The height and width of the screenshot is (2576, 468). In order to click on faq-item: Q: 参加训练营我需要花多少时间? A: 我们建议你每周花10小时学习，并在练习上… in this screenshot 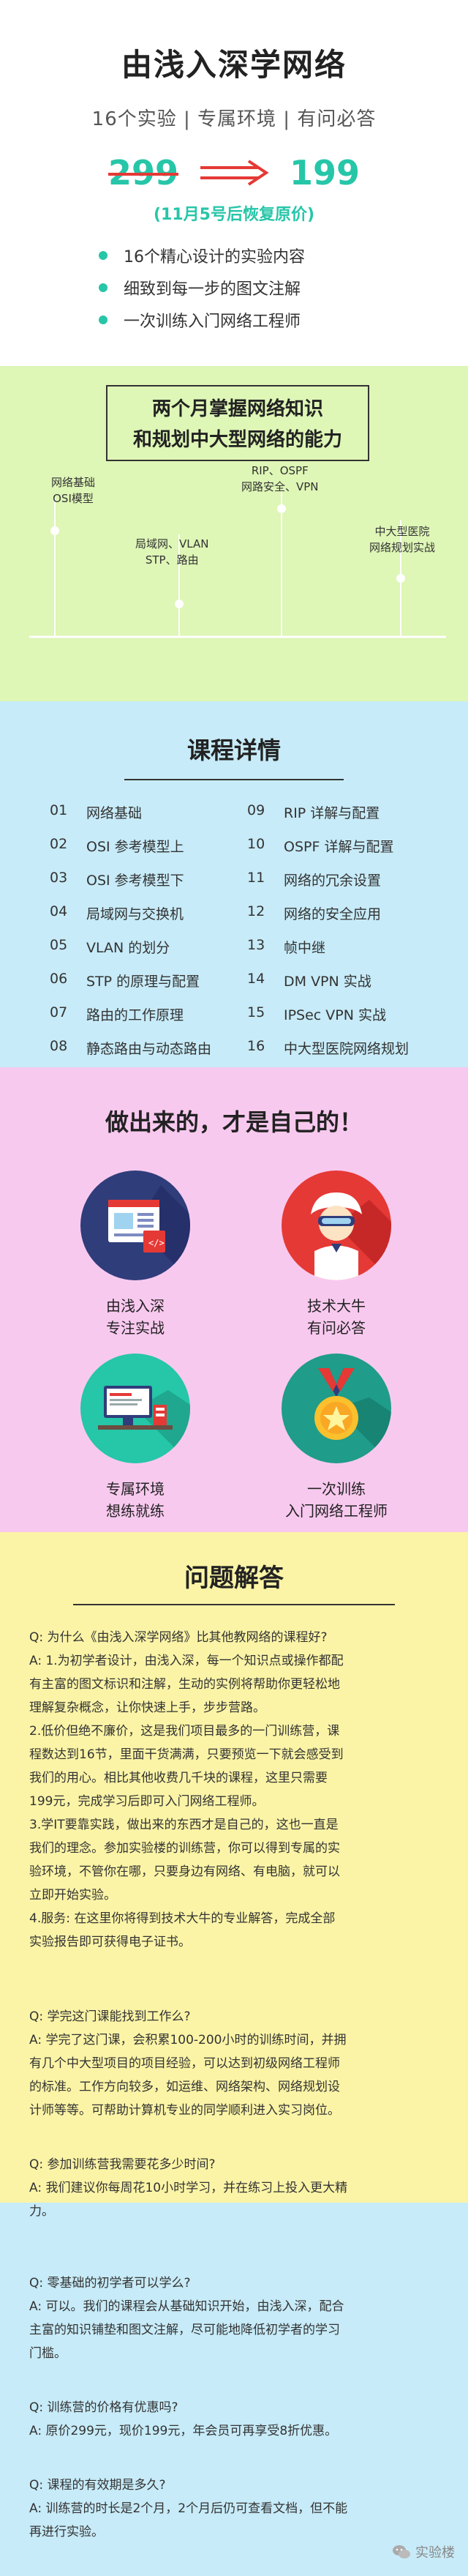, I will do `click(234, 2188)`.